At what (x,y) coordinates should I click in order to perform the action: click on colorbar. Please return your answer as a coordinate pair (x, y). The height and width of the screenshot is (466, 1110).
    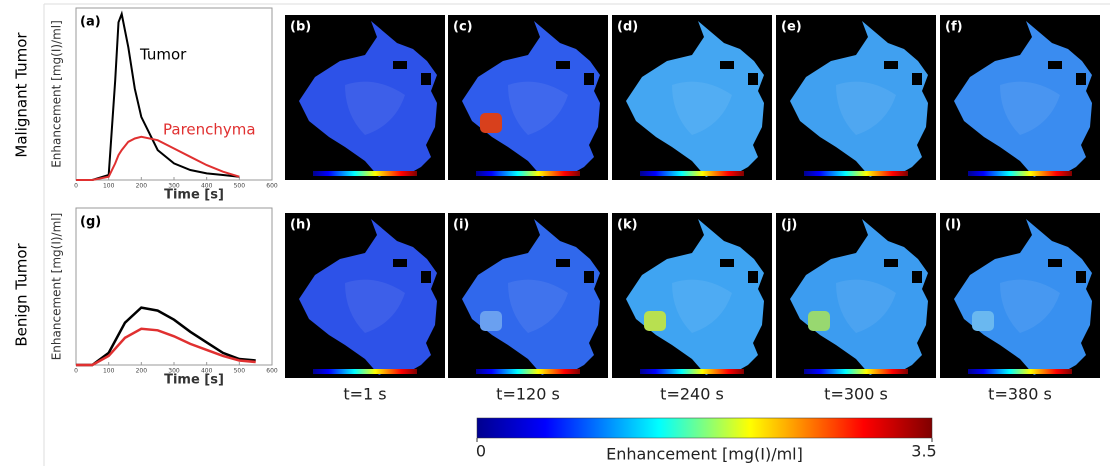
    Looking at the image, I should click on (704, 428).